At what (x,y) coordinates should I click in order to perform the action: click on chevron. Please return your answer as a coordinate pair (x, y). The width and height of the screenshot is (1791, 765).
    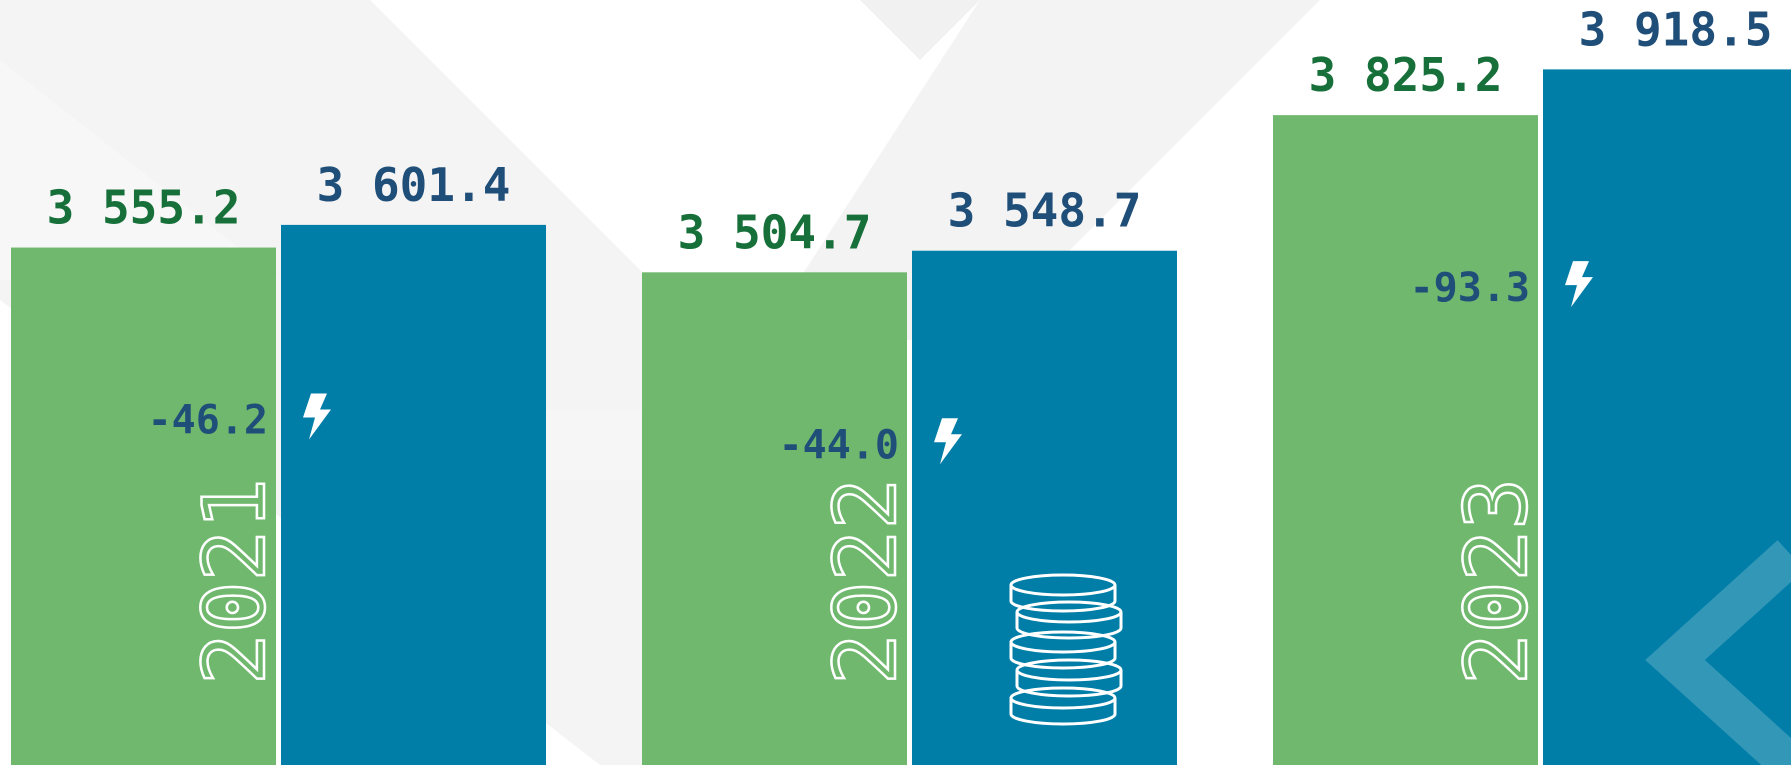
    Looking at the image, I should click on (1718, 652).